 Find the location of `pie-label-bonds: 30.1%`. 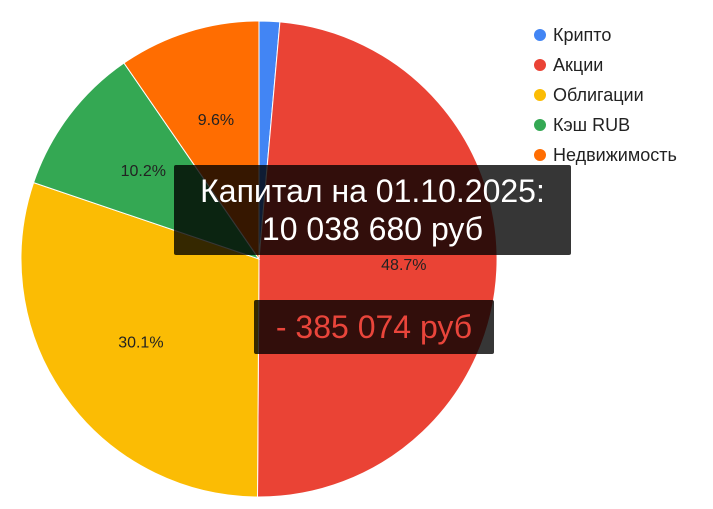

pie-label-bonds: 30.1% is located at coordinates (140, 342).